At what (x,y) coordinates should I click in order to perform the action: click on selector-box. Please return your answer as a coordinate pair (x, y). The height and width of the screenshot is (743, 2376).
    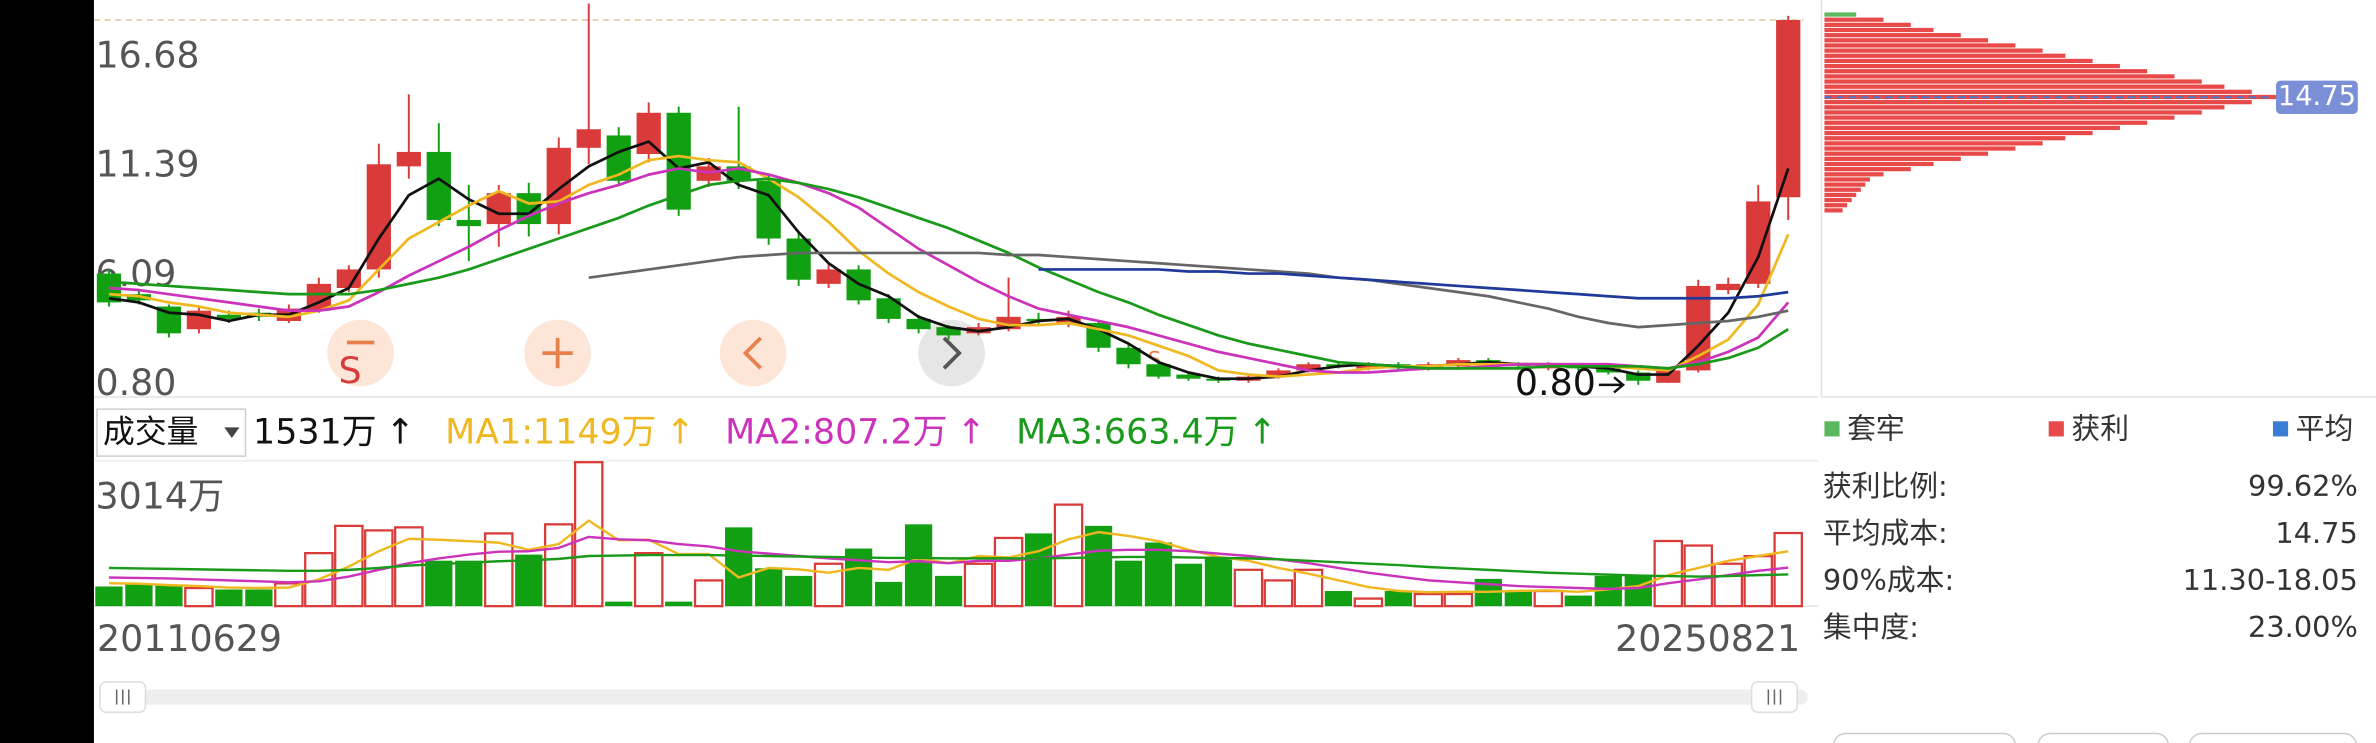
    Looking at the image, I should click on (171, 432).